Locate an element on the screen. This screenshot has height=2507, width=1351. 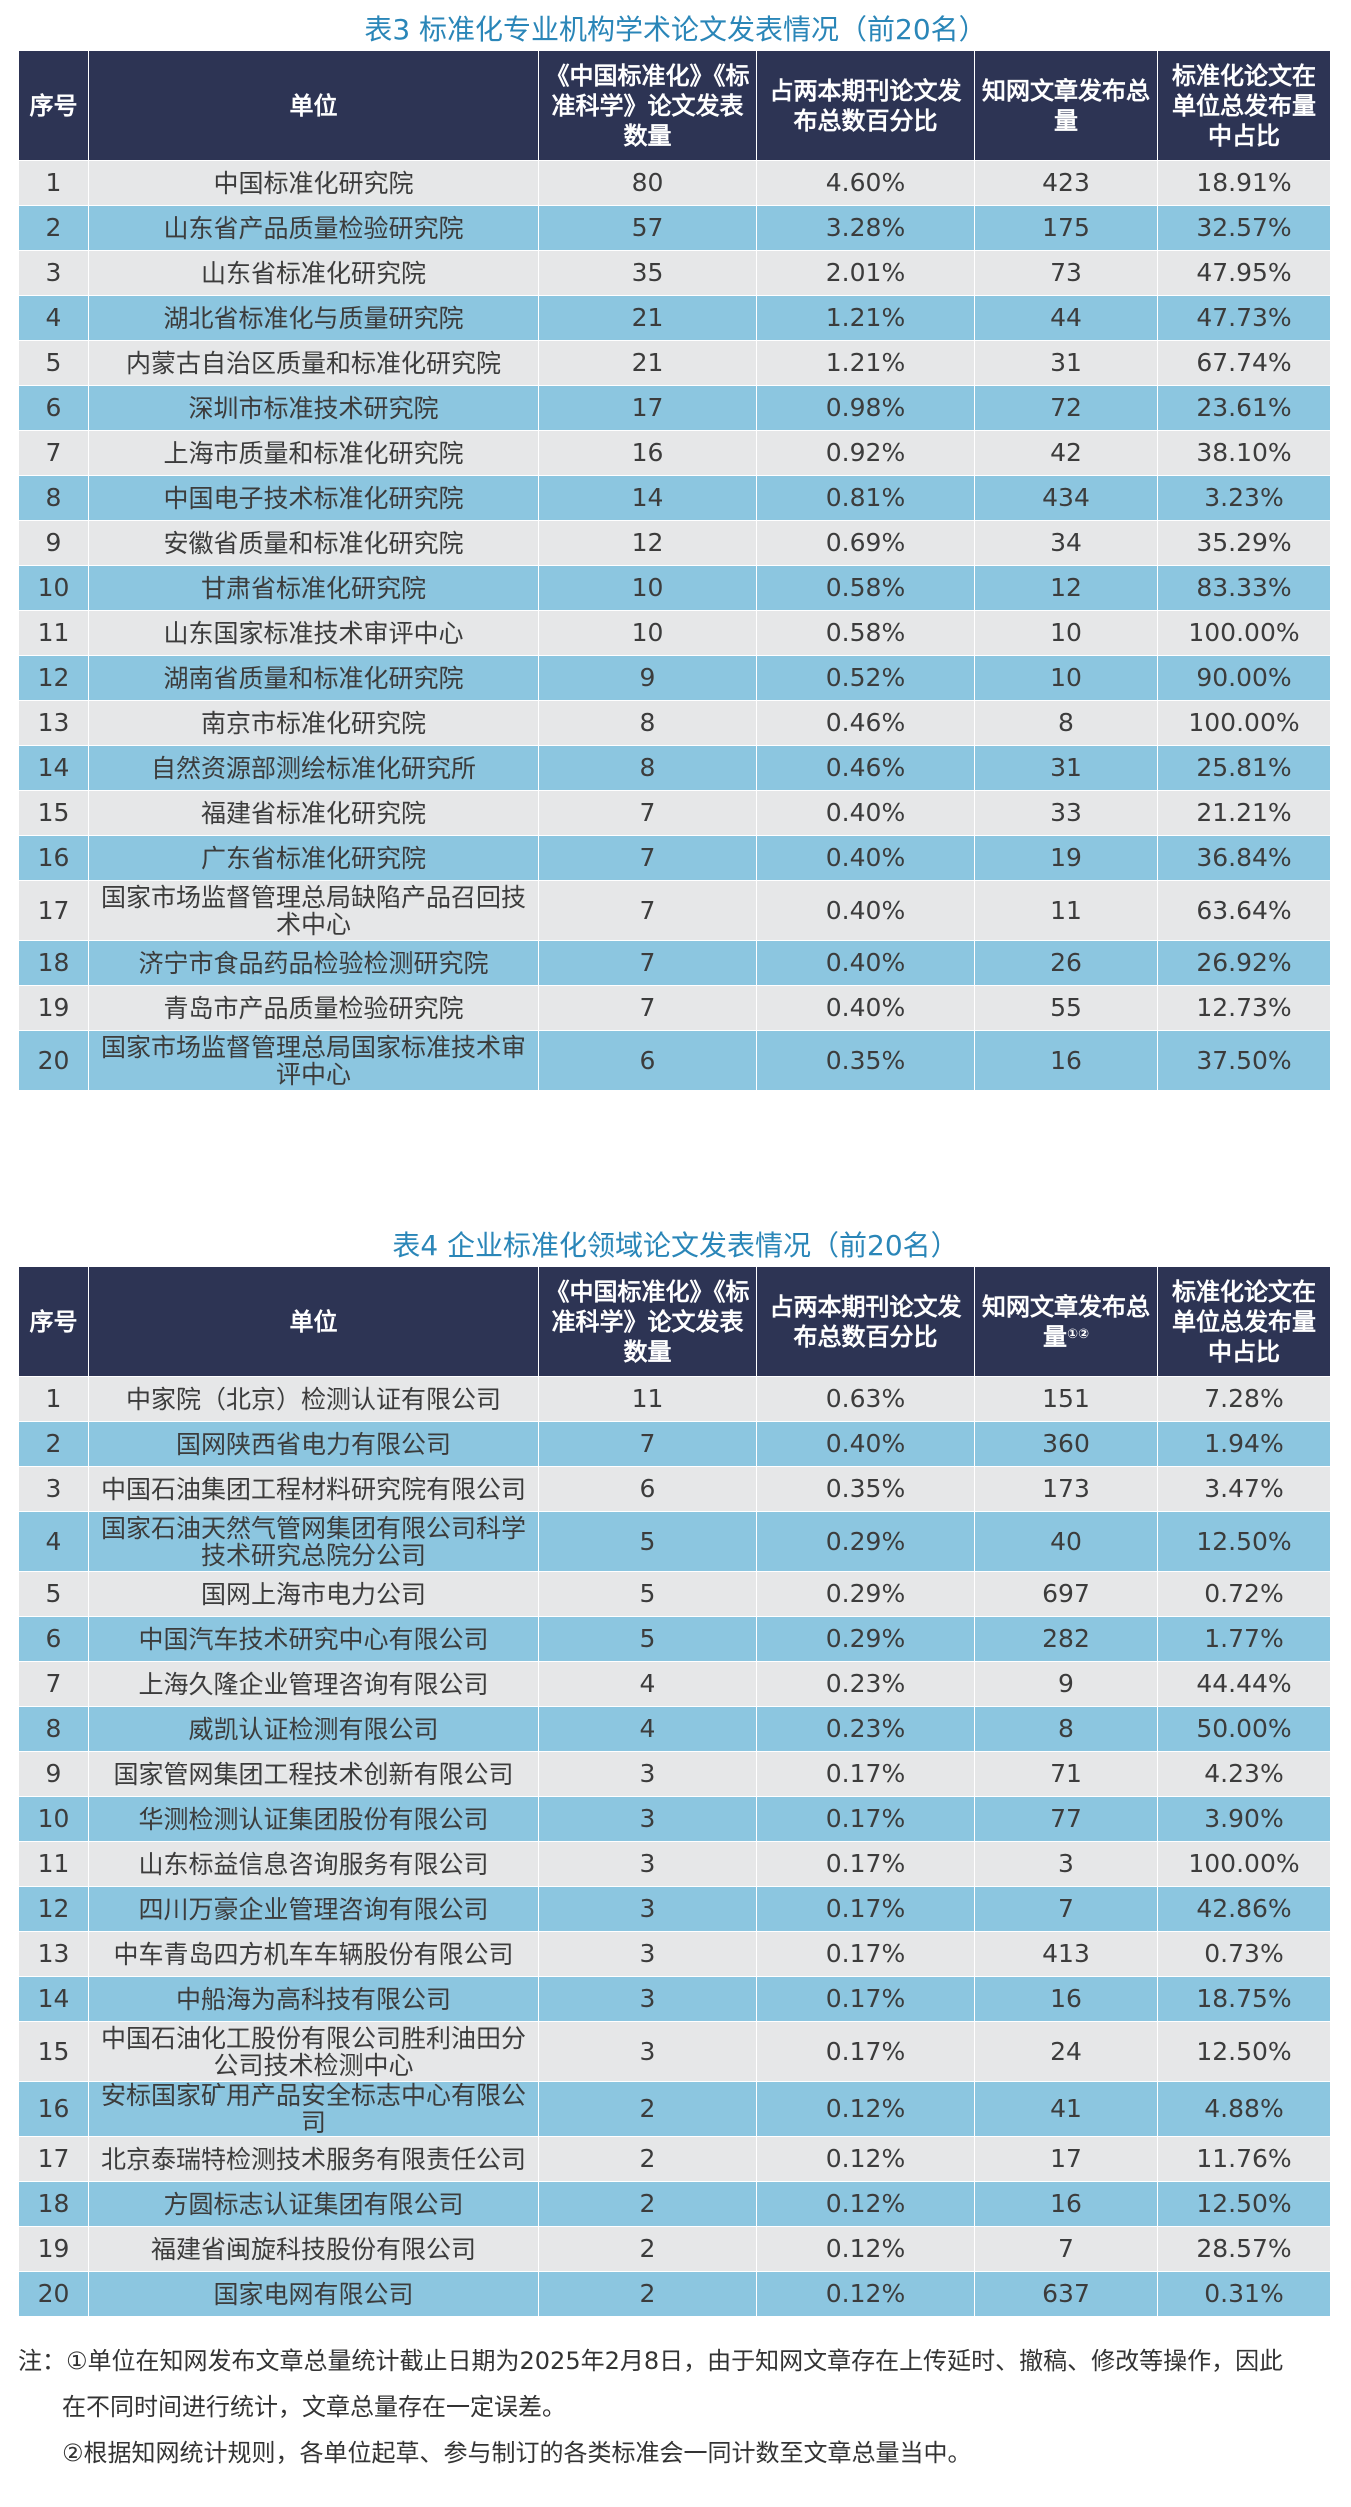
unit-cell: 山东省产品质量检验研究院 is located at coordinates (313, 228).